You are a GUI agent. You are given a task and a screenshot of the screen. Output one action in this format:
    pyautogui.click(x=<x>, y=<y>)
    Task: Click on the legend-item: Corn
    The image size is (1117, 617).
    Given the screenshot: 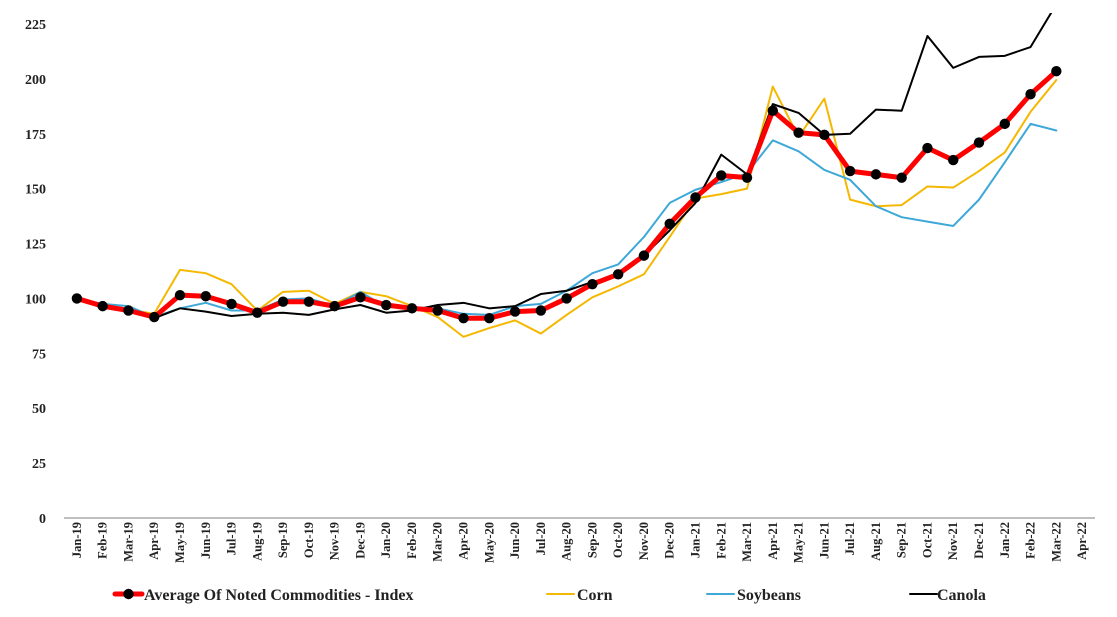 What is the action you would take?
    pyautogui.click(x=579, y=595)
    